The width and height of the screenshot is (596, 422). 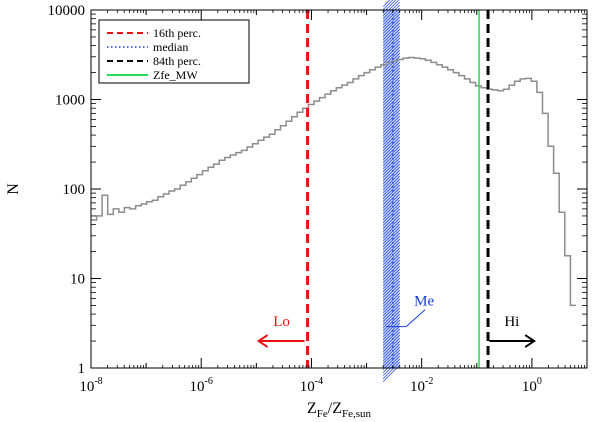 I want to click on hi-arrow-head, so click(x=530, y=341).